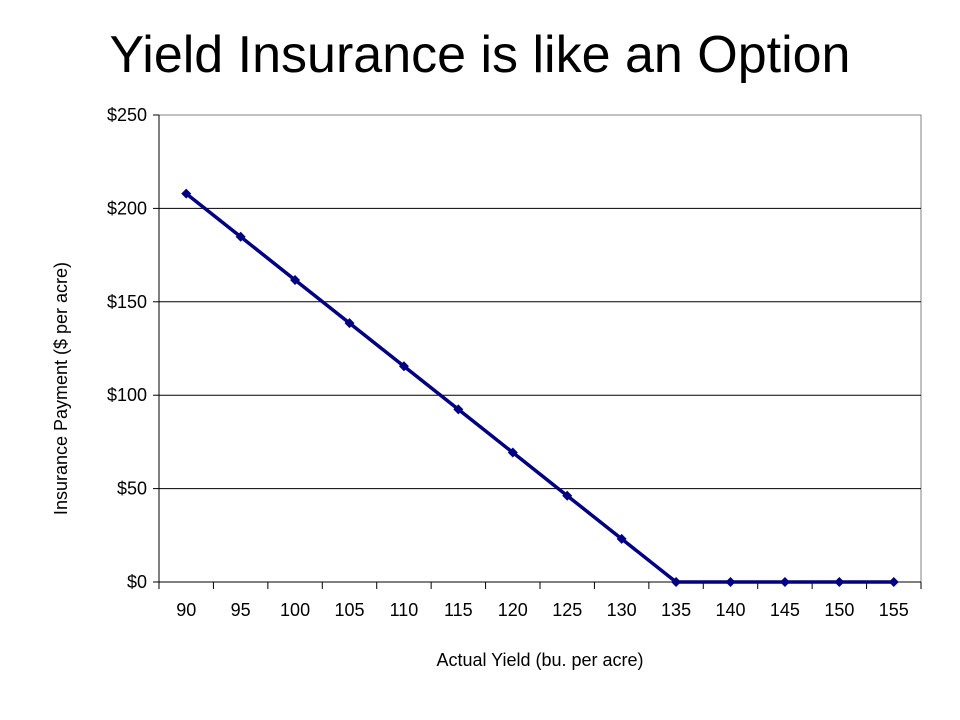  Describe the element at coordinates (785, 610) in the screenshot. I see `x-tick-label: 145` at that location.